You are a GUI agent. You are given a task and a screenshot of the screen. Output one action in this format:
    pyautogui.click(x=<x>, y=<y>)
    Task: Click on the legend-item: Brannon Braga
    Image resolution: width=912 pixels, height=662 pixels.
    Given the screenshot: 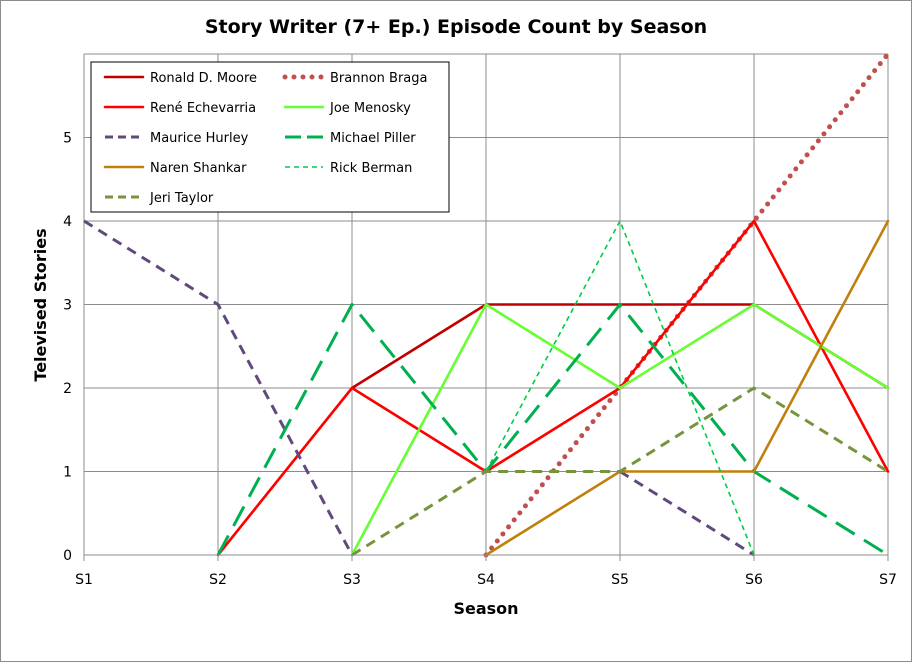 What is the action you would take?
    pyautogui.click(x=354, y=78)
    